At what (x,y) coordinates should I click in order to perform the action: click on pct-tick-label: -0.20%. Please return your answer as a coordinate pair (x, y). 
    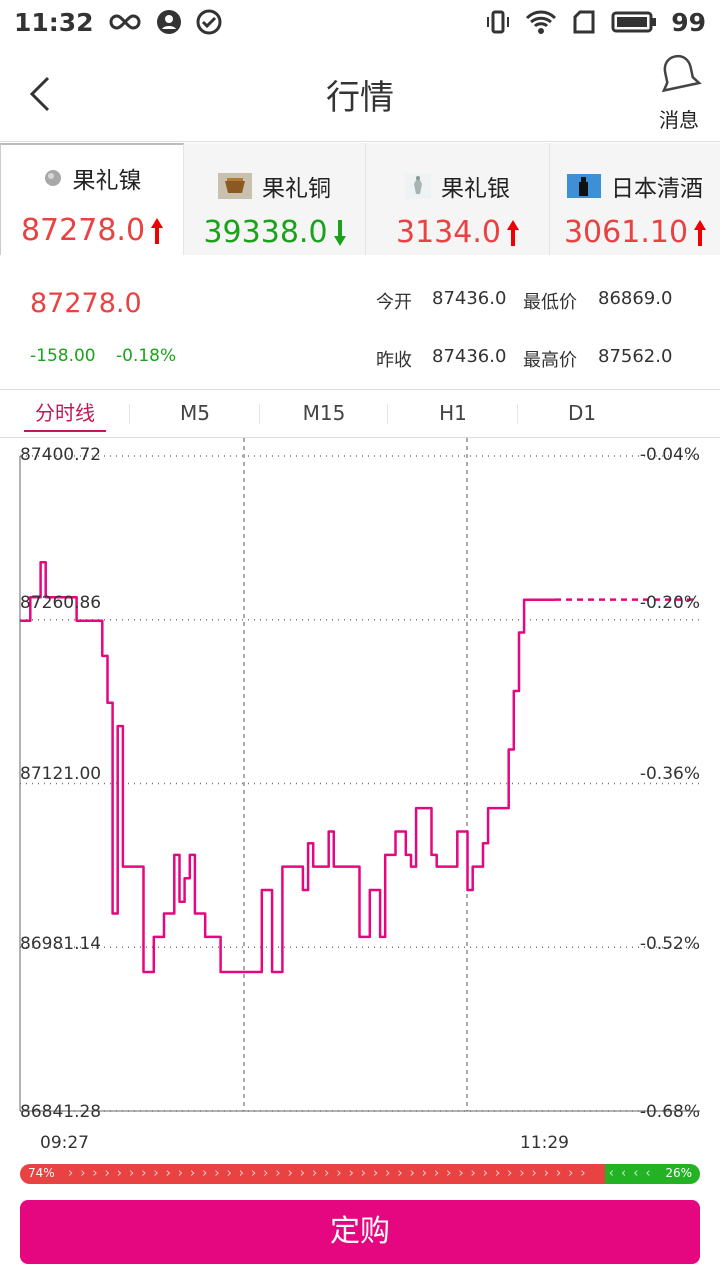
    Looking at the image, I should click on (669, 603).